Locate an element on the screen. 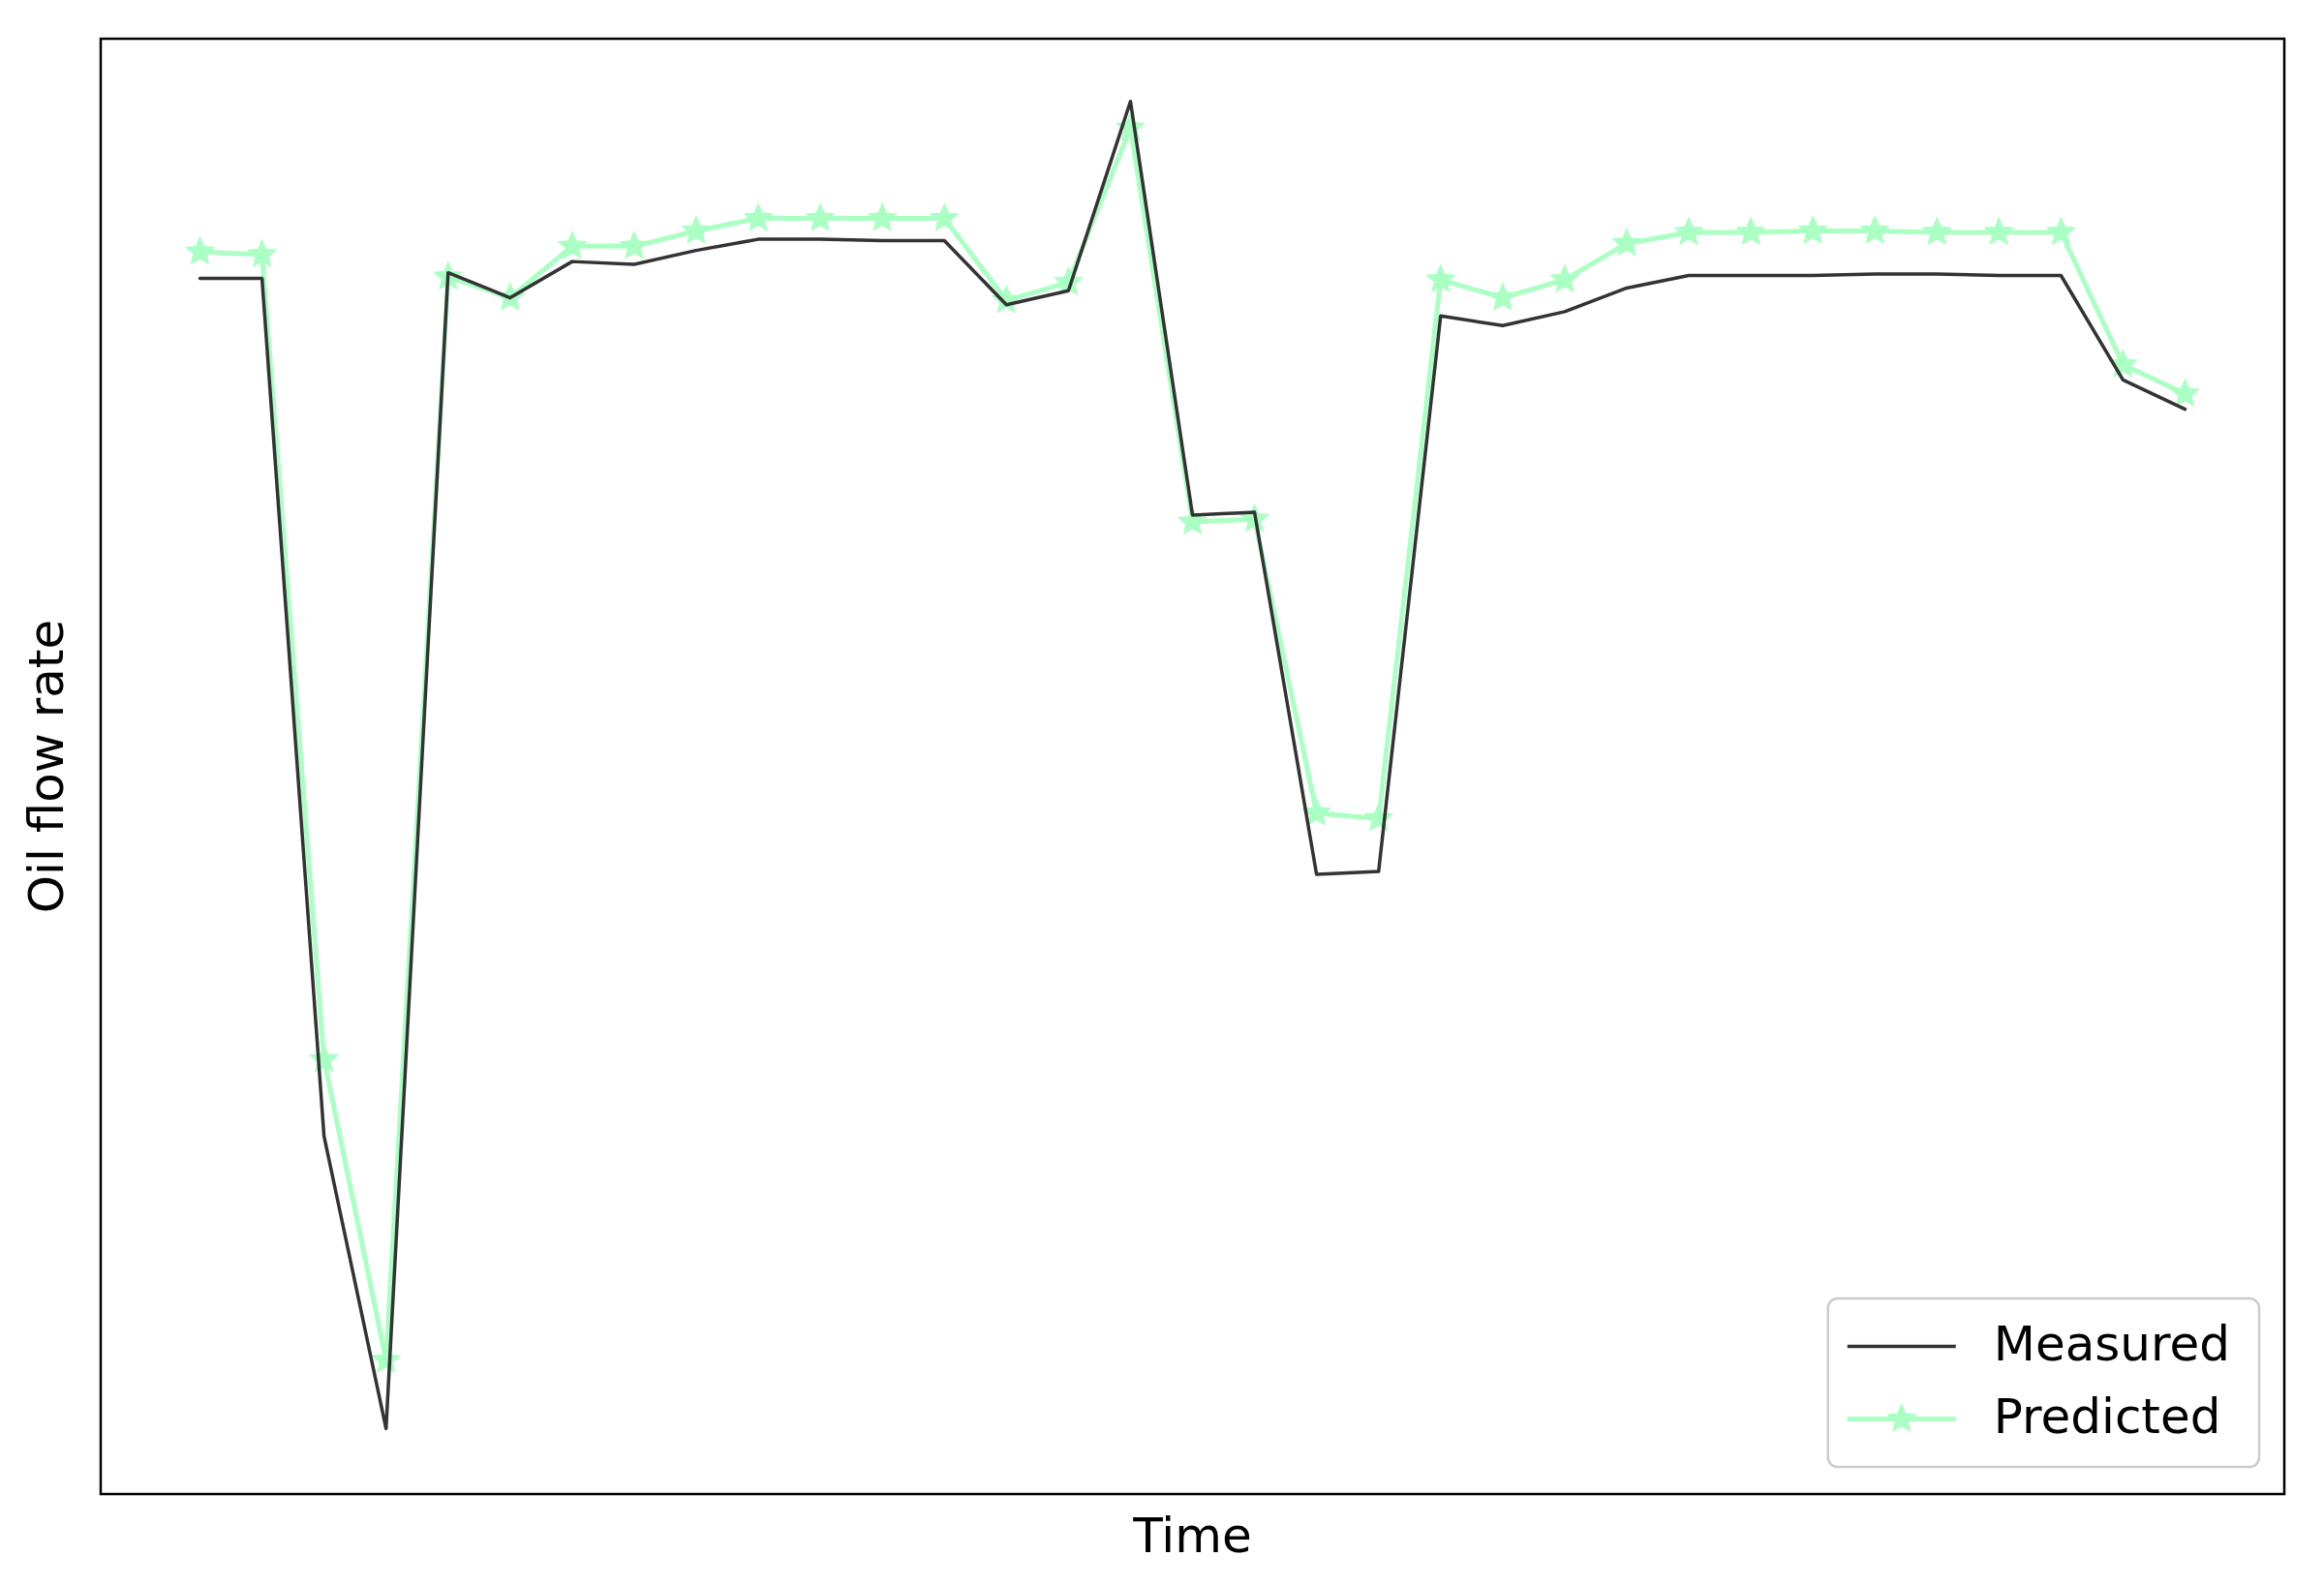 This screenshot has width=2324, height=1587. legend-label: Measured is located at coordinates (2112, 1344).